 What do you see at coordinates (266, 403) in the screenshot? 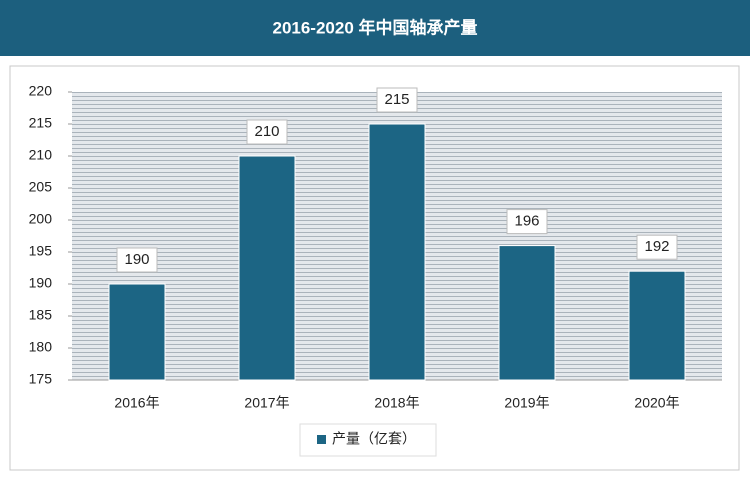
I see `x-tick-label: 2017年` at bounding box center [266, 403].